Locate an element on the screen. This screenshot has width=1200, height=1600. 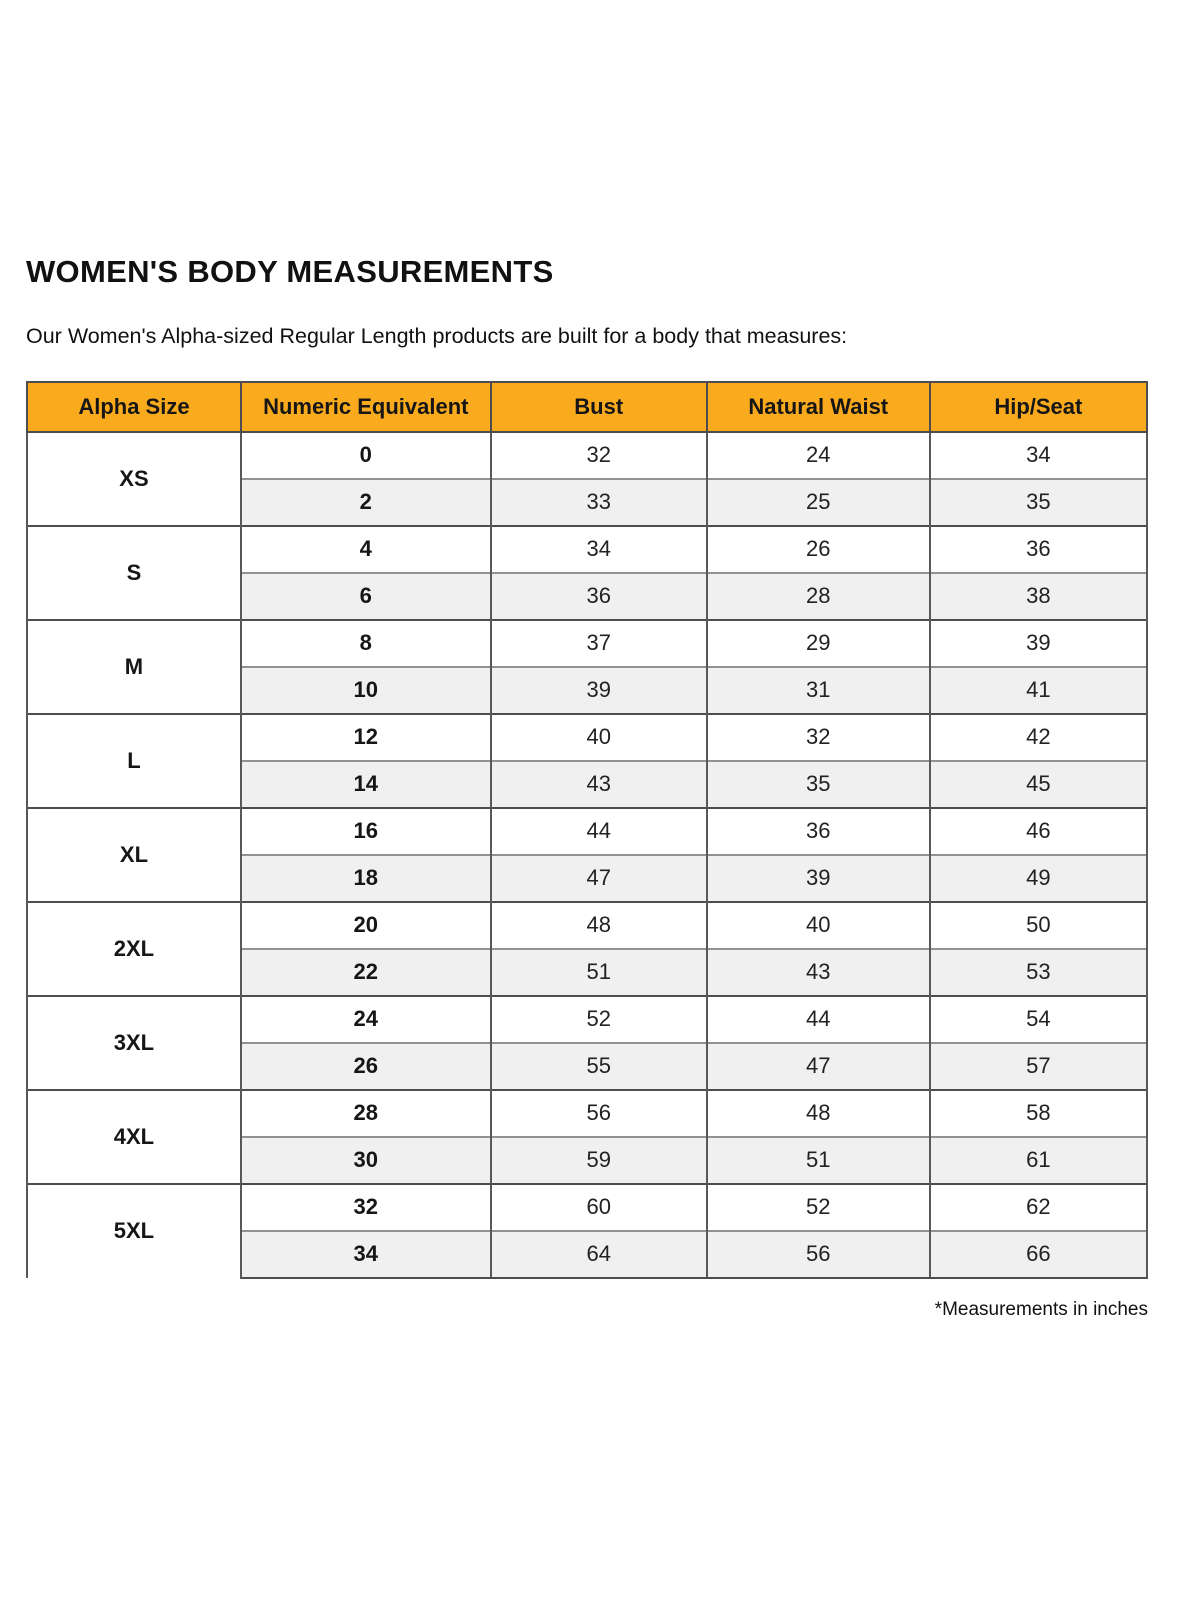
hip-seat-cell: 41 is located at coordinates (1038, 689).